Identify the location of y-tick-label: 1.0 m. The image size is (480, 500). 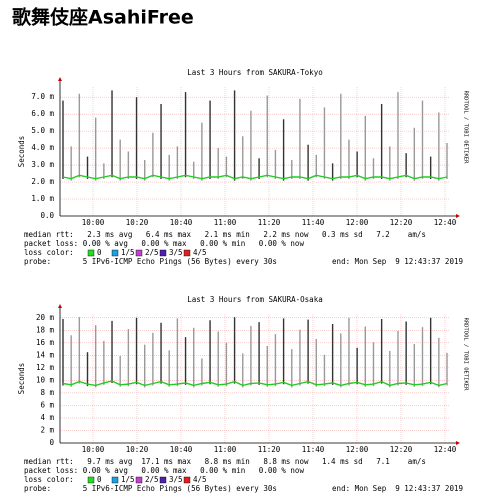
(42, 198).